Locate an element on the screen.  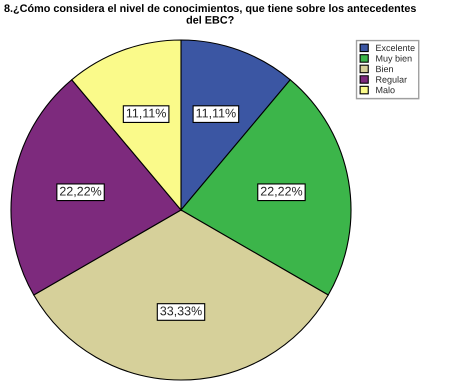
data-label: 33,33% is located at coordinates (181, 311).